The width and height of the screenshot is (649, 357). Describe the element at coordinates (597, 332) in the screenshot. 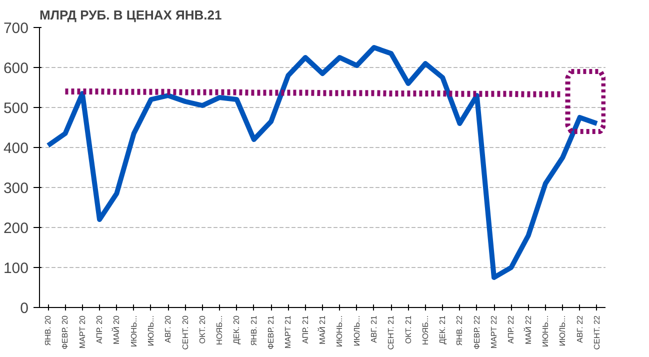

I see `x-tick-label: СЕНТ. 22` at that location.